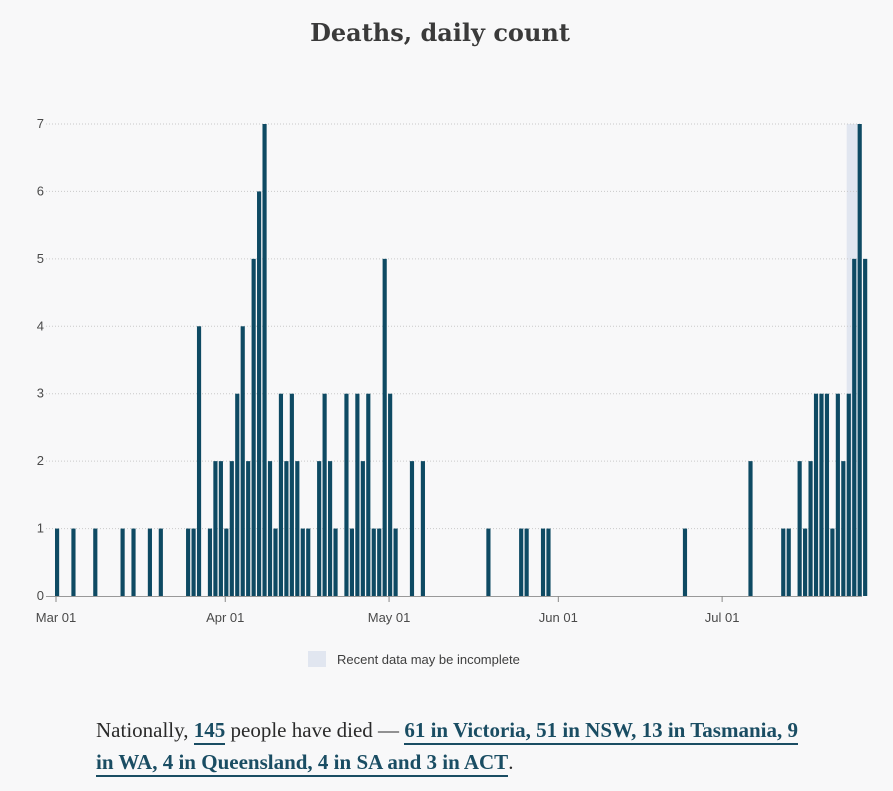  I want to click on x-tick-label: Mar 01, so click(56, 617).